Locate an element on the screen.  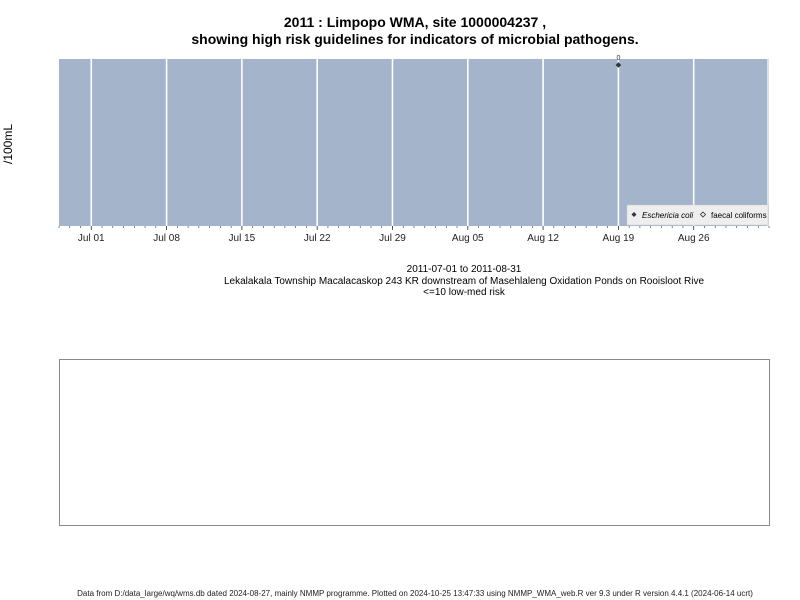
legend-faecal-label: faecal coliforms is located at coordinates (739, 215).